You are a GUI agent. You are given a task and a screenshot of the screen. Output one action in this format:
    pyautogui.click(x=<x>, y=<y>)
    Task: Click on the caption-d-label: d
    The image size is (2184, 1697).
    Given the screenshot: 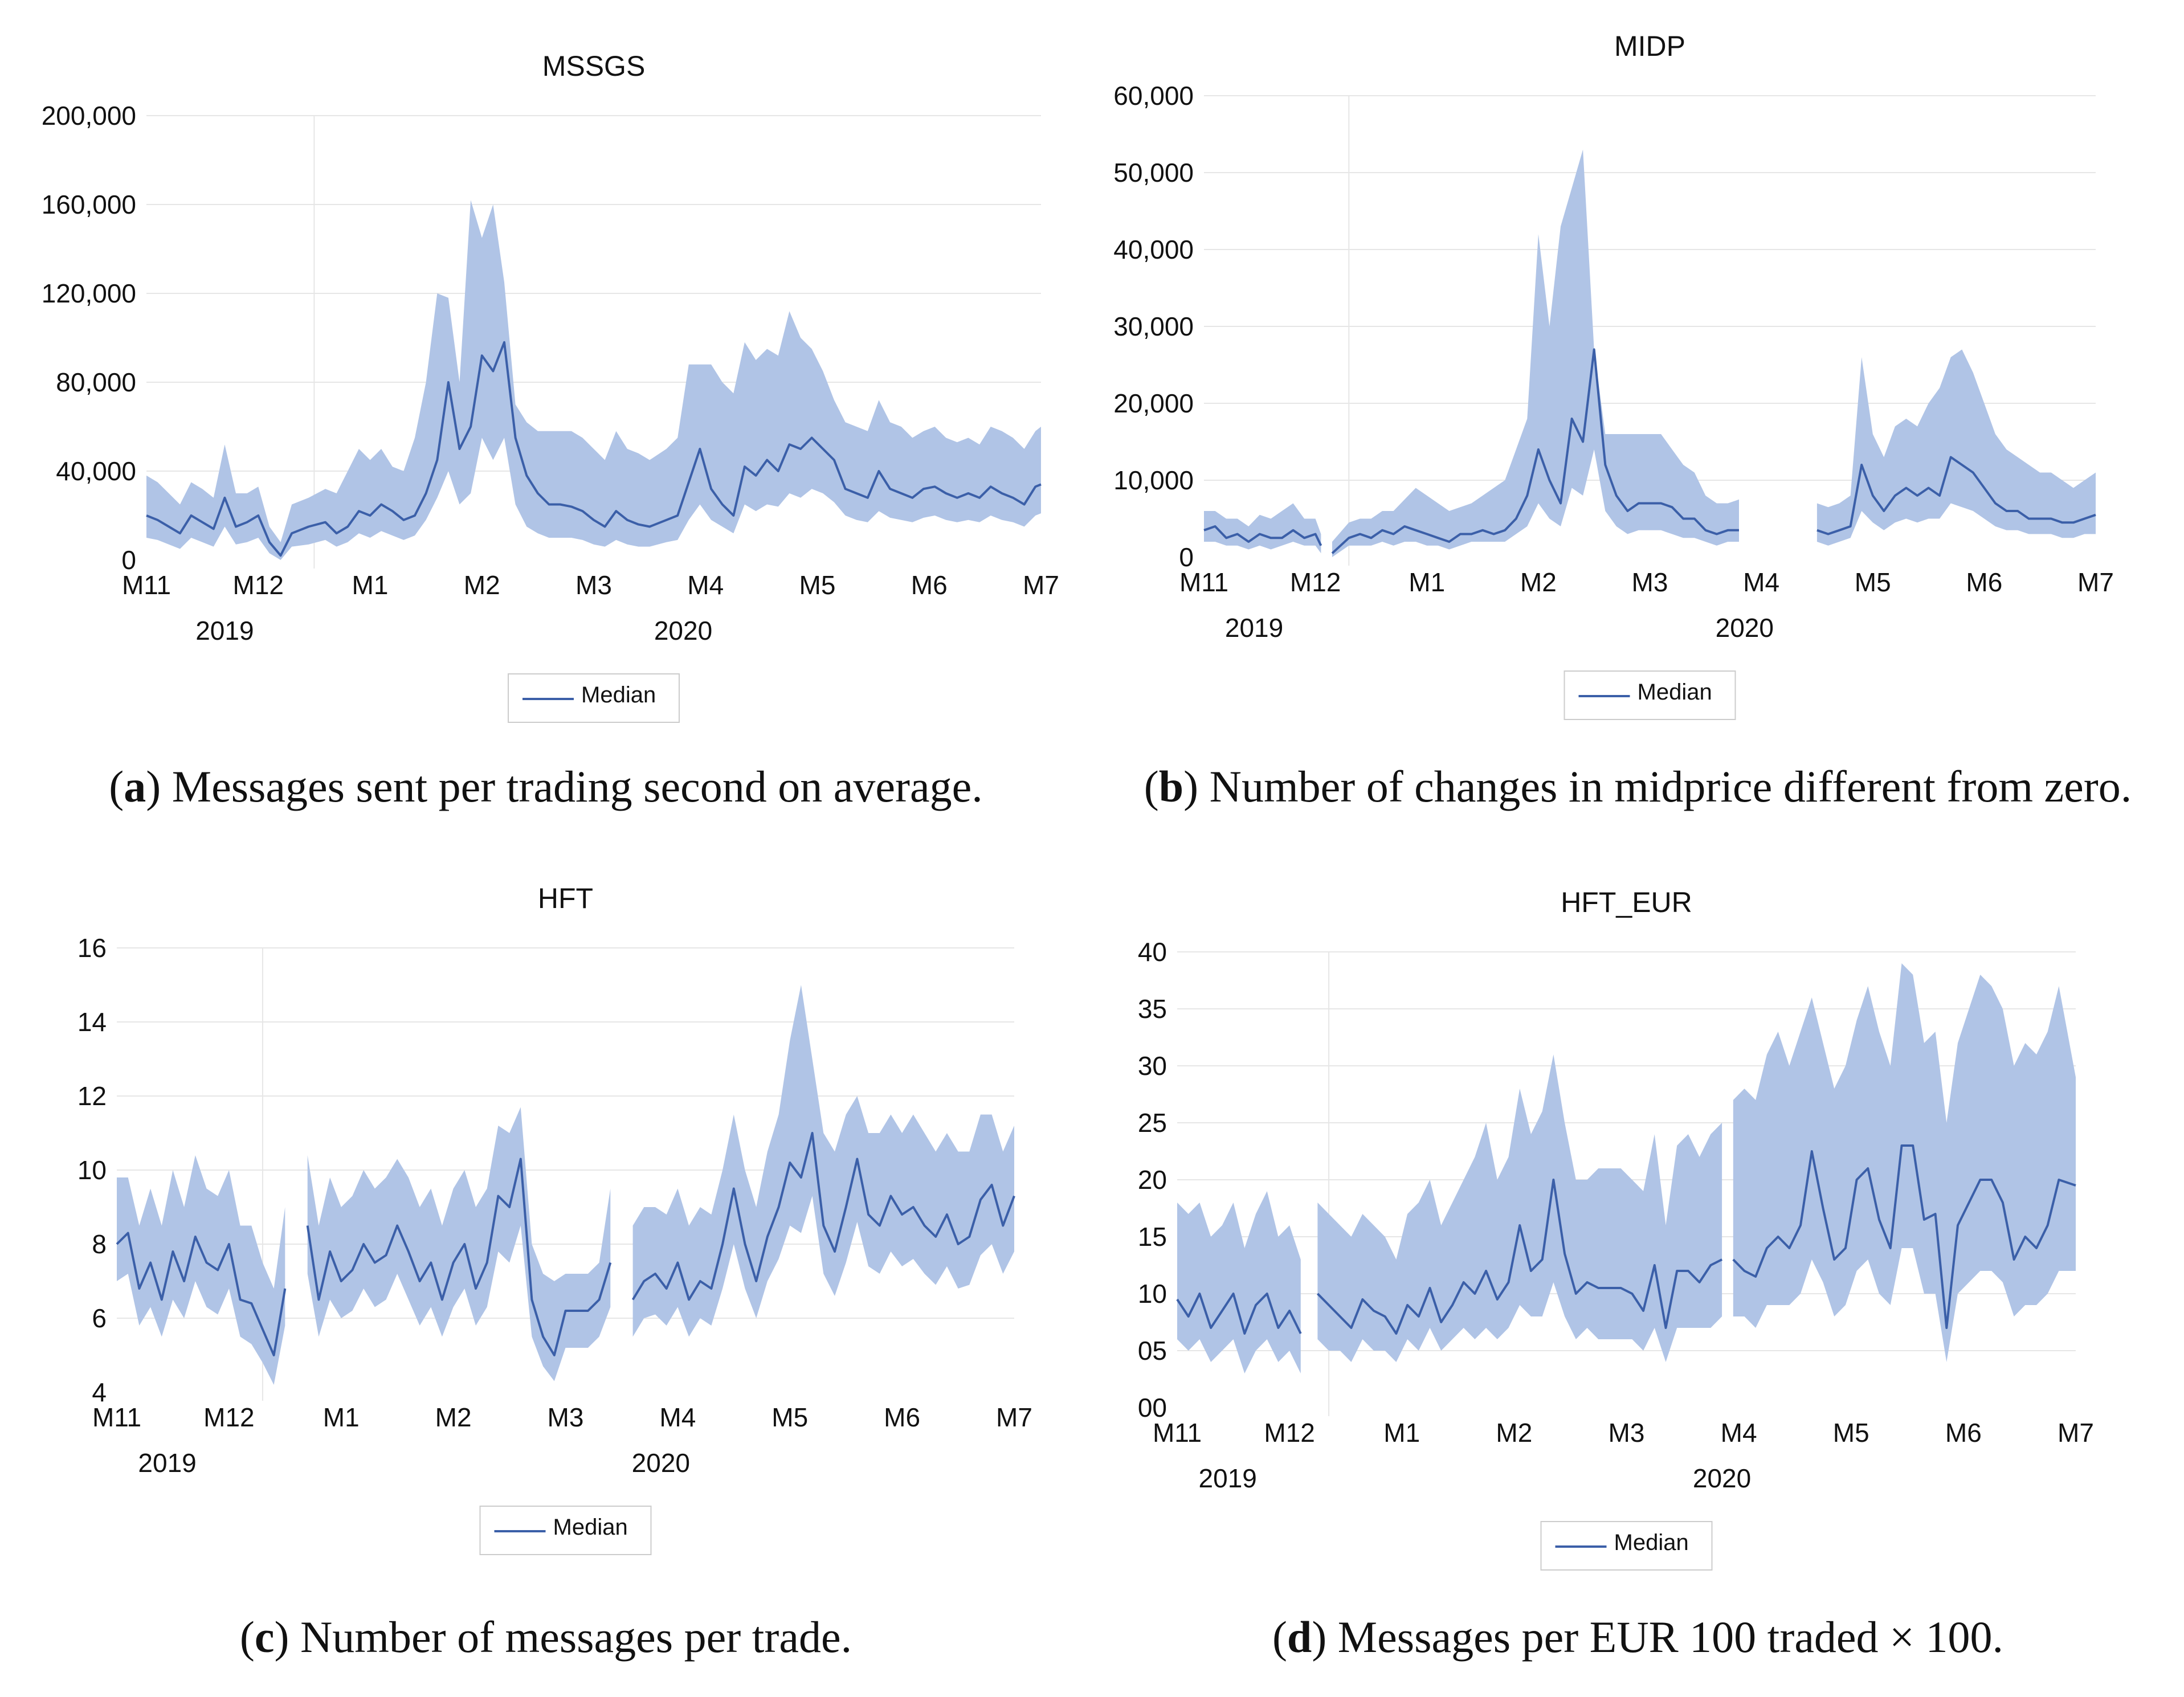 What is the action you would take?
    pyautogui.click(x=1299, y=1637)
    